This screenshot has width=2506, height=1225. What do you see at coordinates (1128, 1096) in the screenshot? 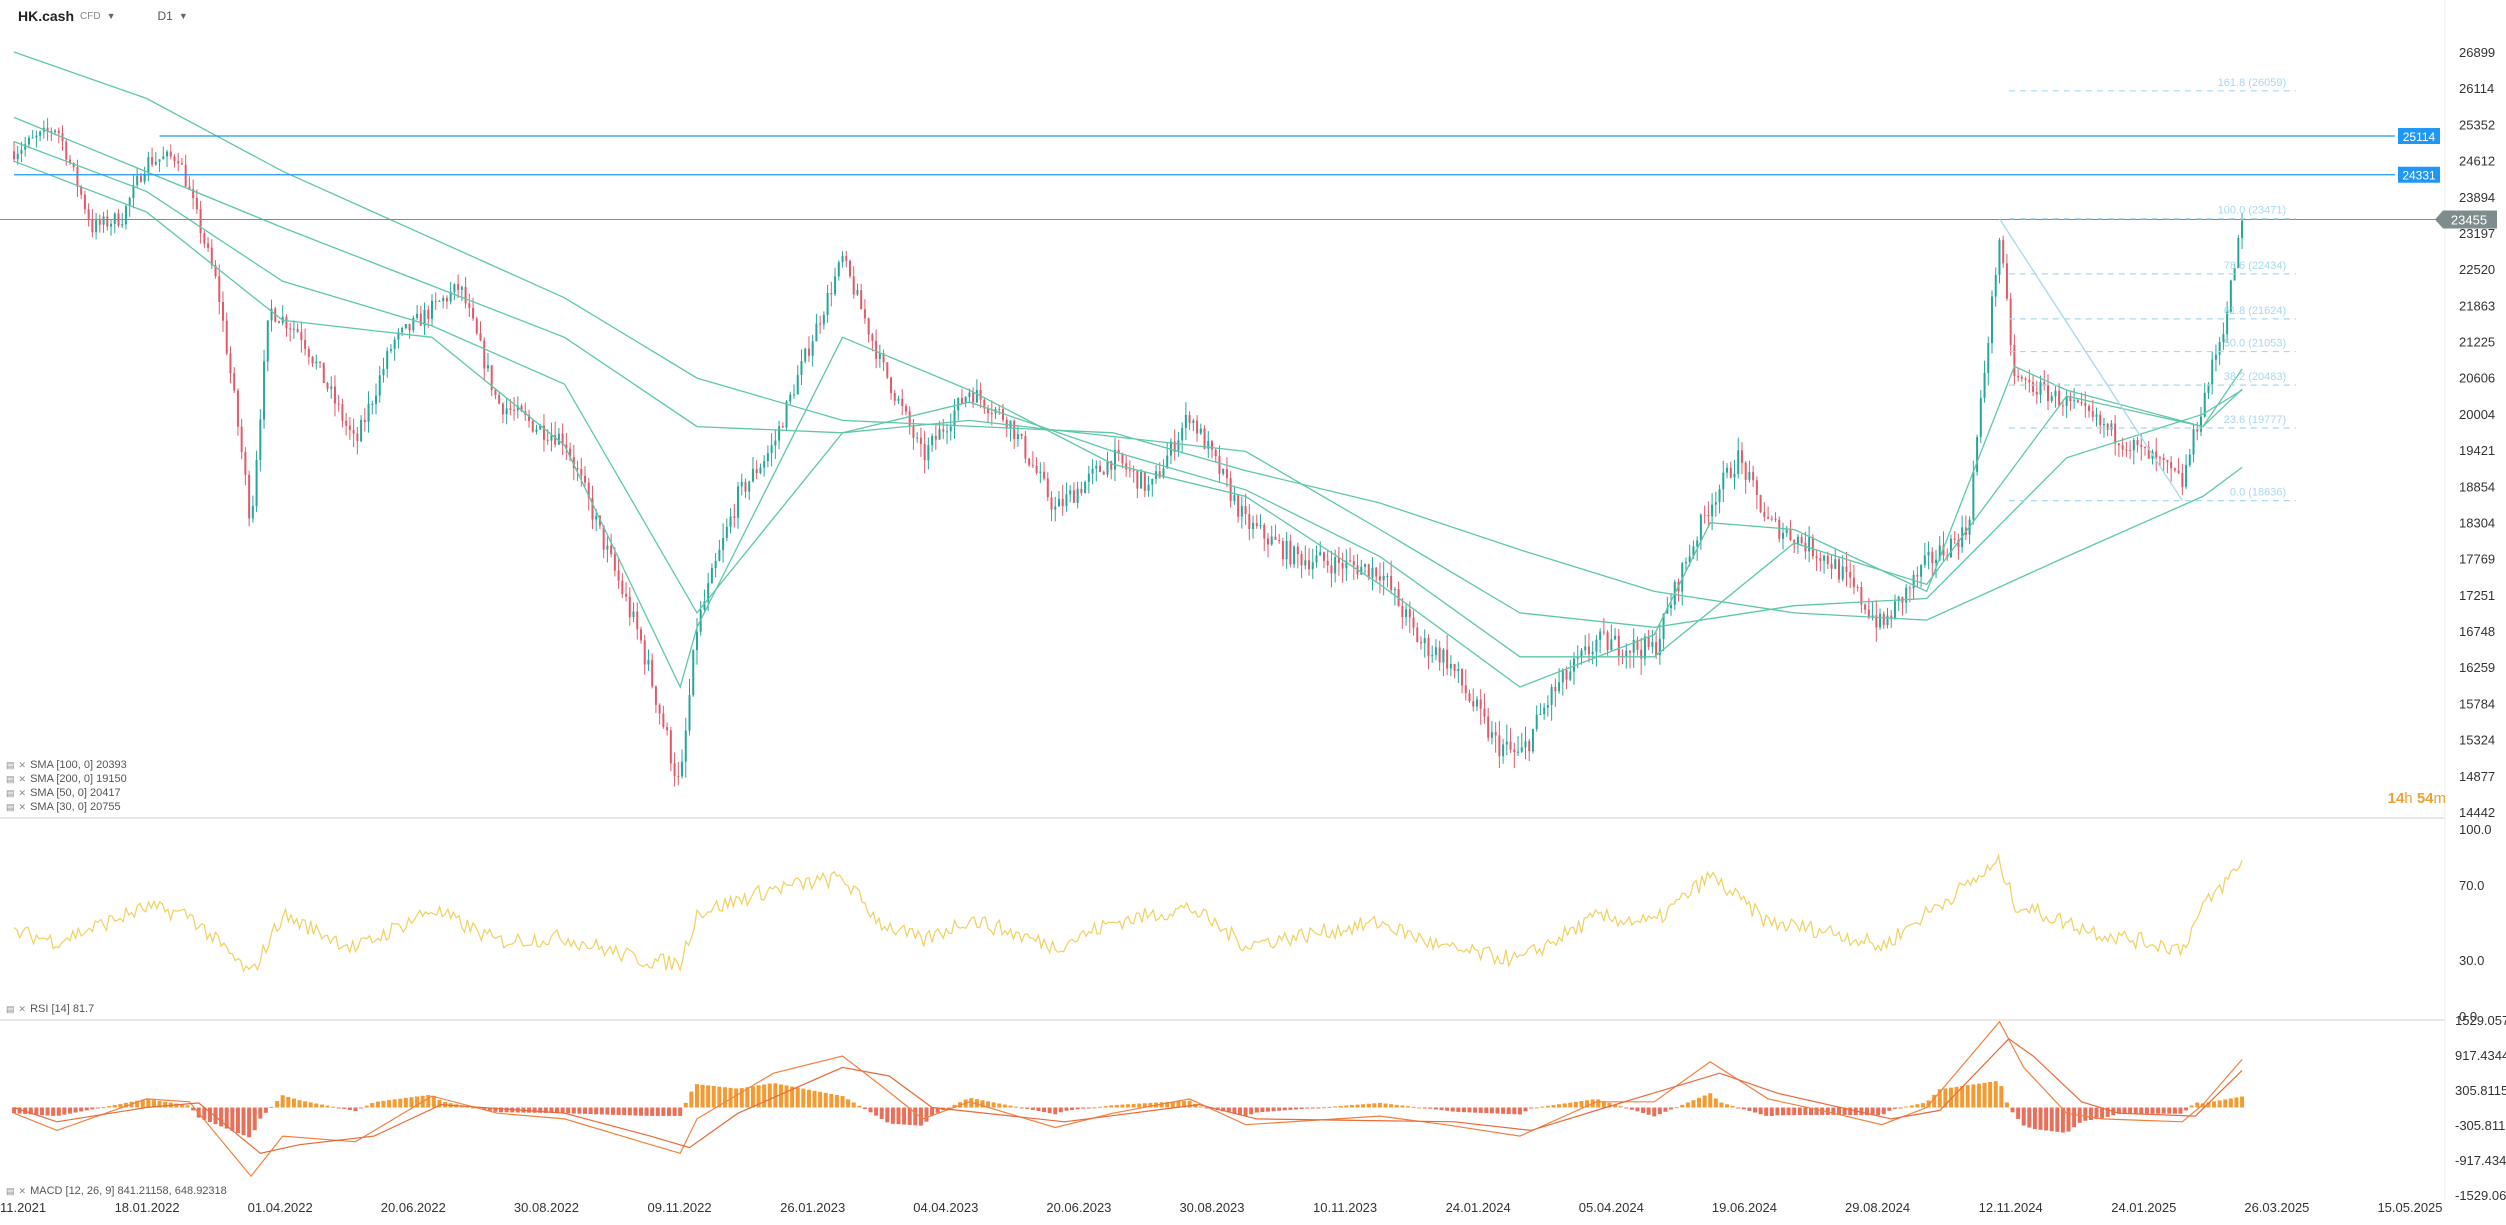
I see `macd-signal-line` at bounding box center [1128, 1096].